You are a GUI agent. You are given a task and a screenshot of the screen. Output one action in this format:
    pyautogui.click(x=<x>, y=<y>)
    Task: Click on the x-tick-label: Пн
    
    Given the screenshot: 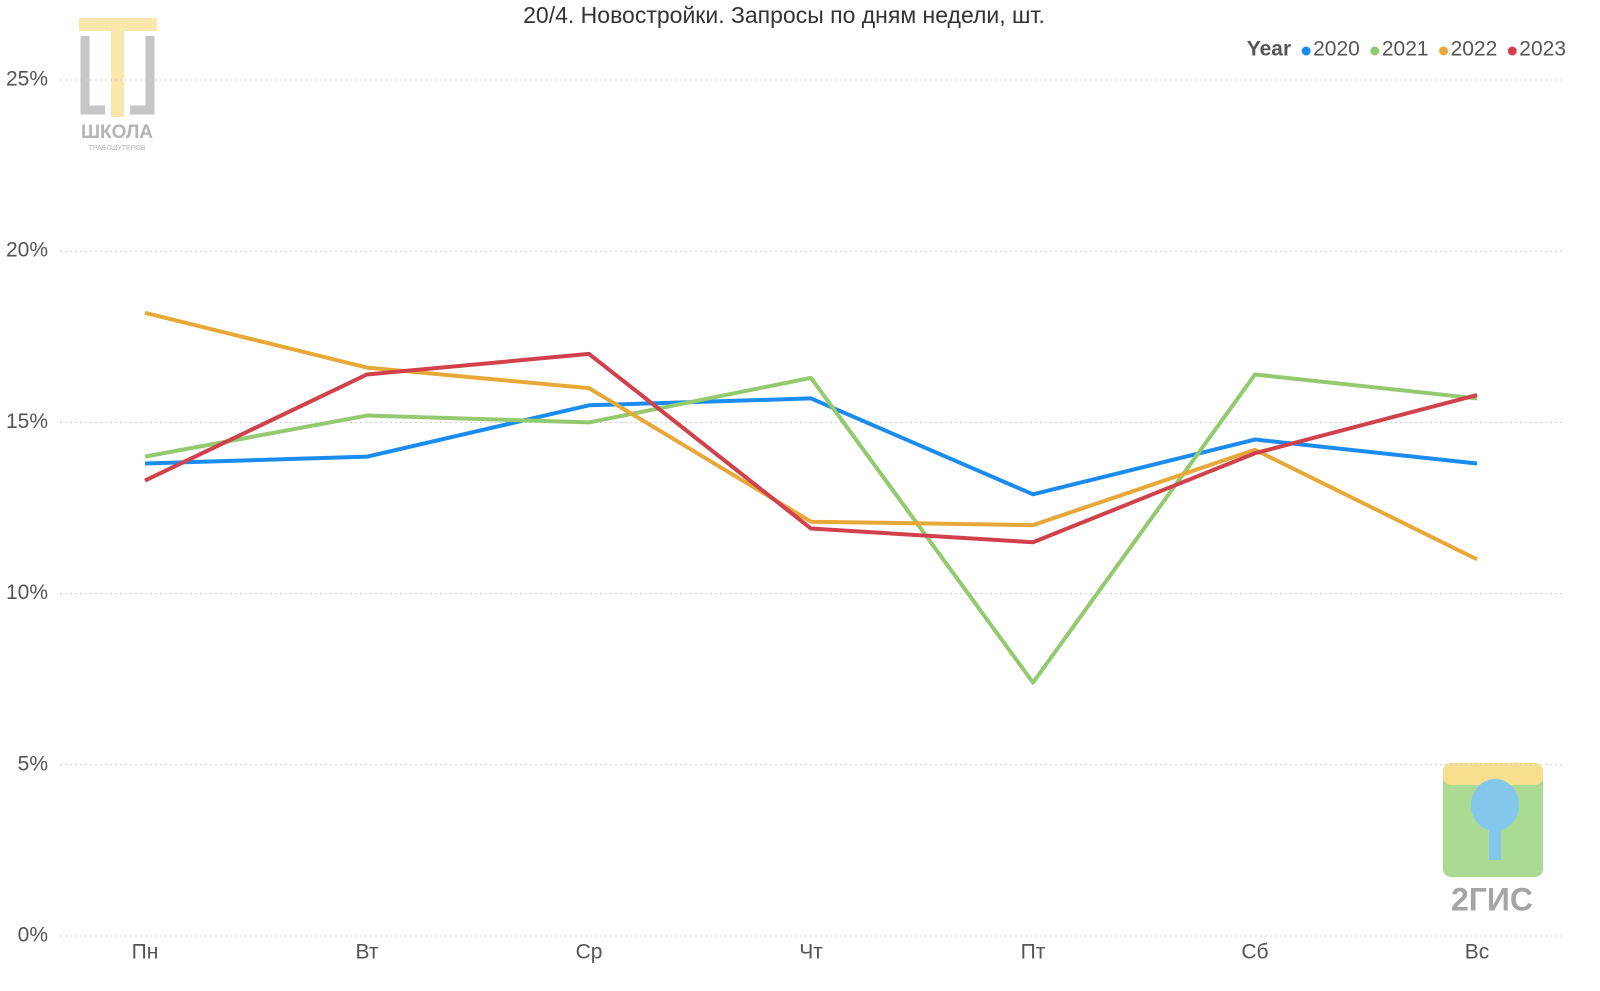 What is the action you would take?
    pyautogui.click(x=145, y=952)
    